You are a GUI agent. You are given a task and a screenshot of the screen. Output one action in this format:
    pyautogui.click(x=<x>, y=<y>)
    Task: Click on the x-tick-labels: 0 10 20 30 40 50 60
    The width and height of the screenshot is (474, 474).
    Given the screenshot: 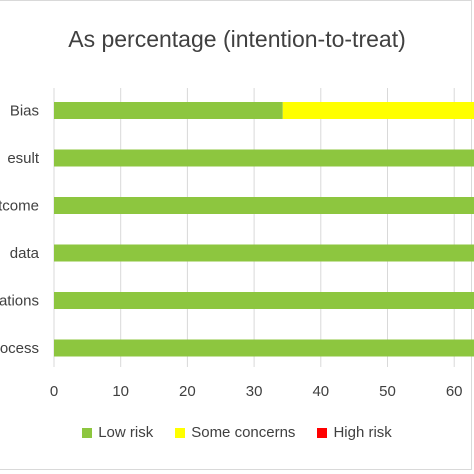 What is the action you would take?
    pyautogui.click(x=256, y=391)
    